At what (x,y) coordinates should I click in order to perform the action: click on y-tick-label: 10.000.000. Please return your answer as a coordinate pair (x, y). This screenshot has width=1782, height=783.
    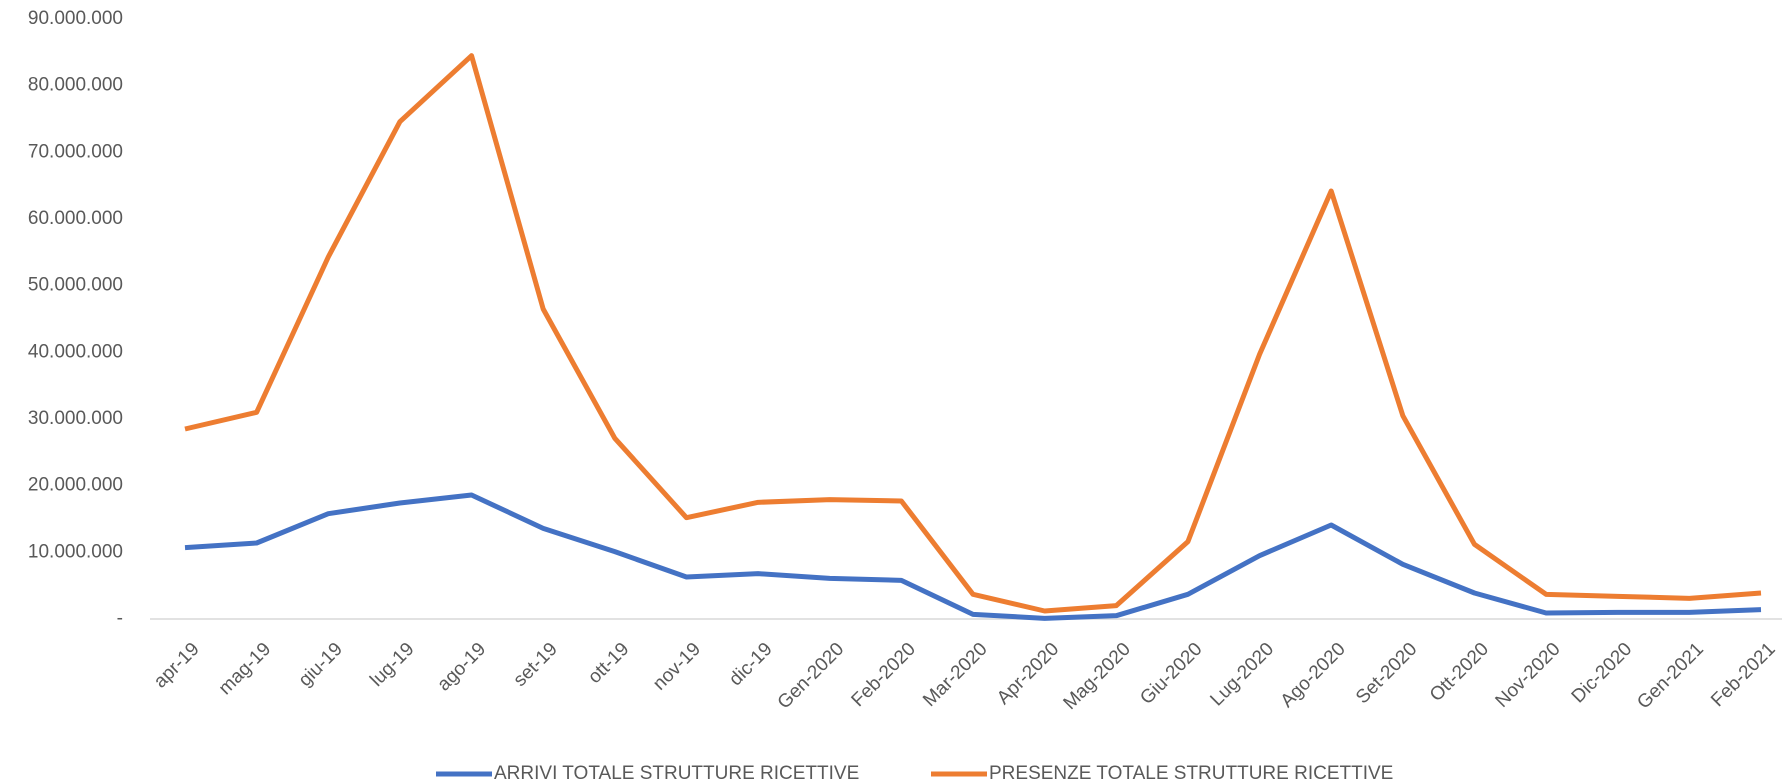
    Looking at the image, I should click on (75, 551).